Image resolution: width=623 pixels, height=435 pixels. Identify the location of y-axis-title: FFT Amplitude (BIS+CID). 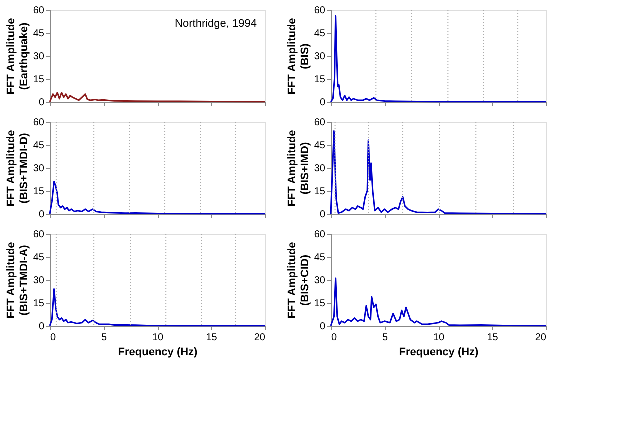
(299, 280).